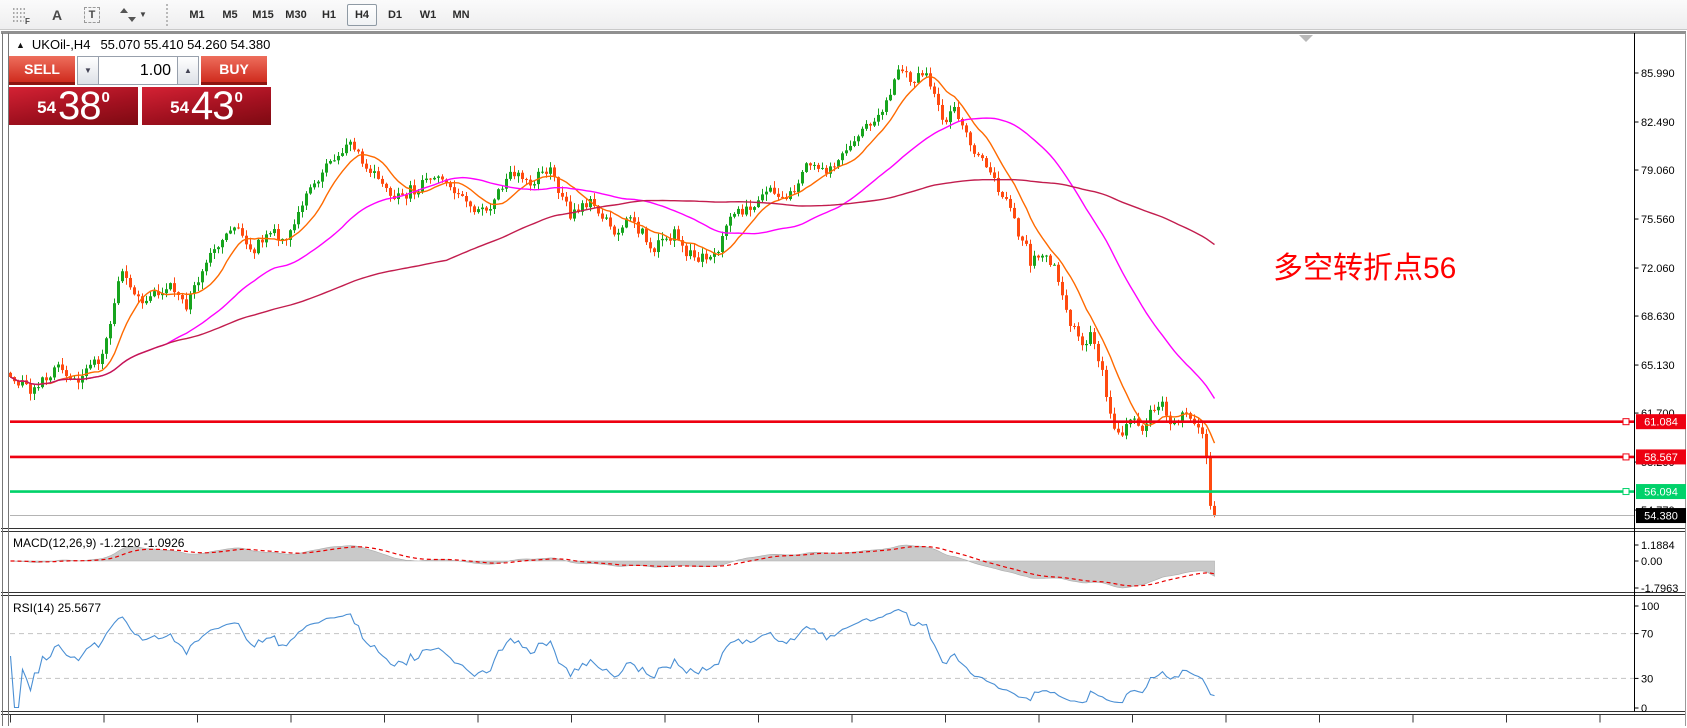 This screenshot has height=728, width=1687. Describe the element at coordinates (57, 14) in the screenshot. I see `text-tool-icon: A` at that location.